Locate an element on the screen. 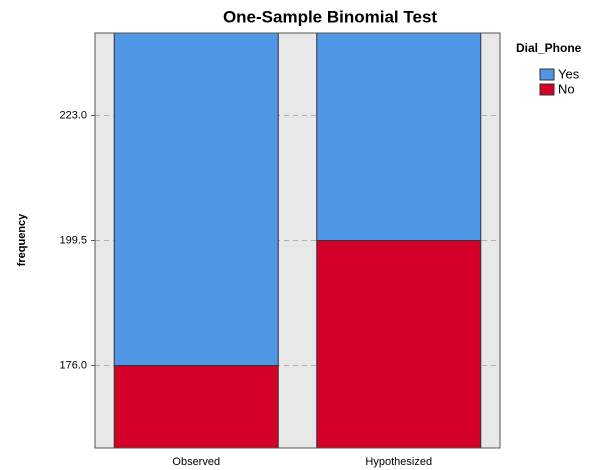  x-tick-label: Hypothesized is located at coordinates (398, 462).